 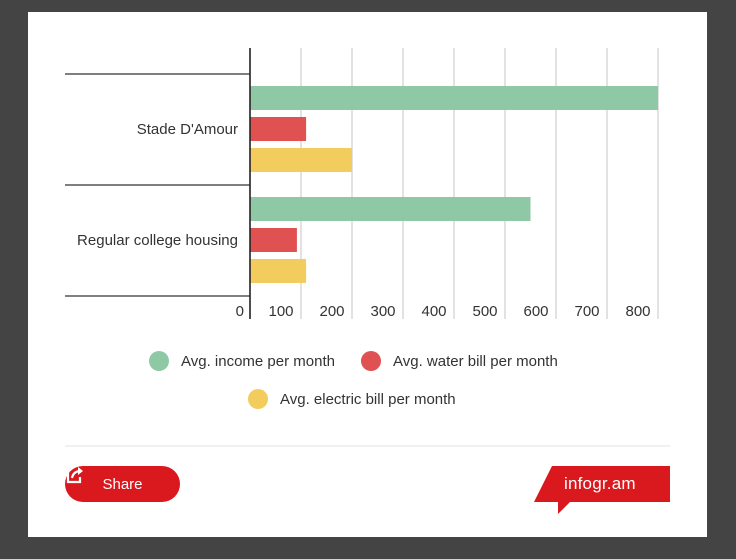 I want to click on x-tick-label: 600, so click(x=535, y=311).